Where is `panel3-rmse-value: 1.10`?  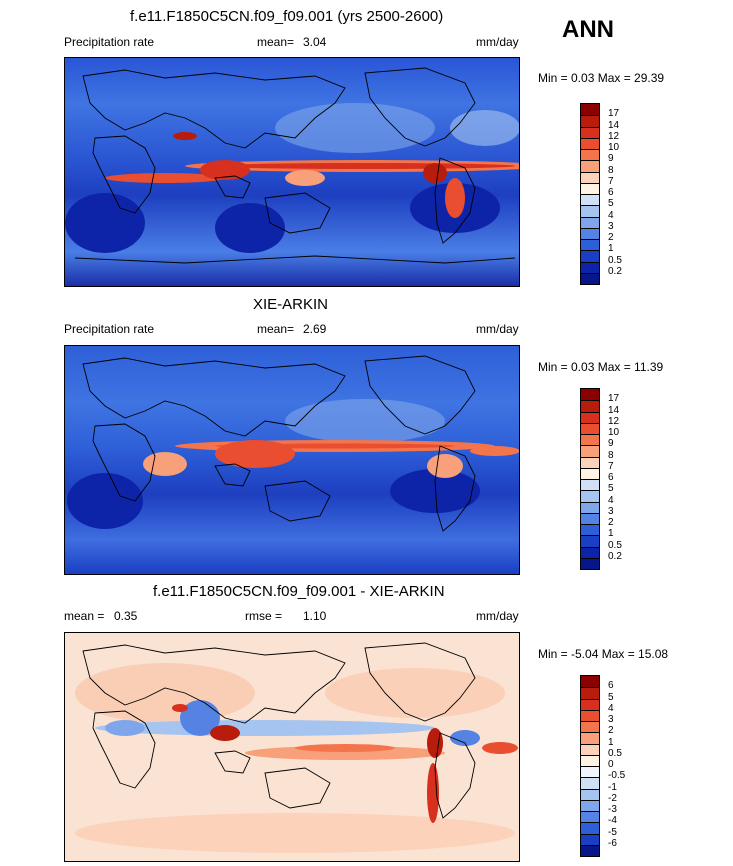 panel3-rmse-value: 1.10 is located at coordinates (315, 616).